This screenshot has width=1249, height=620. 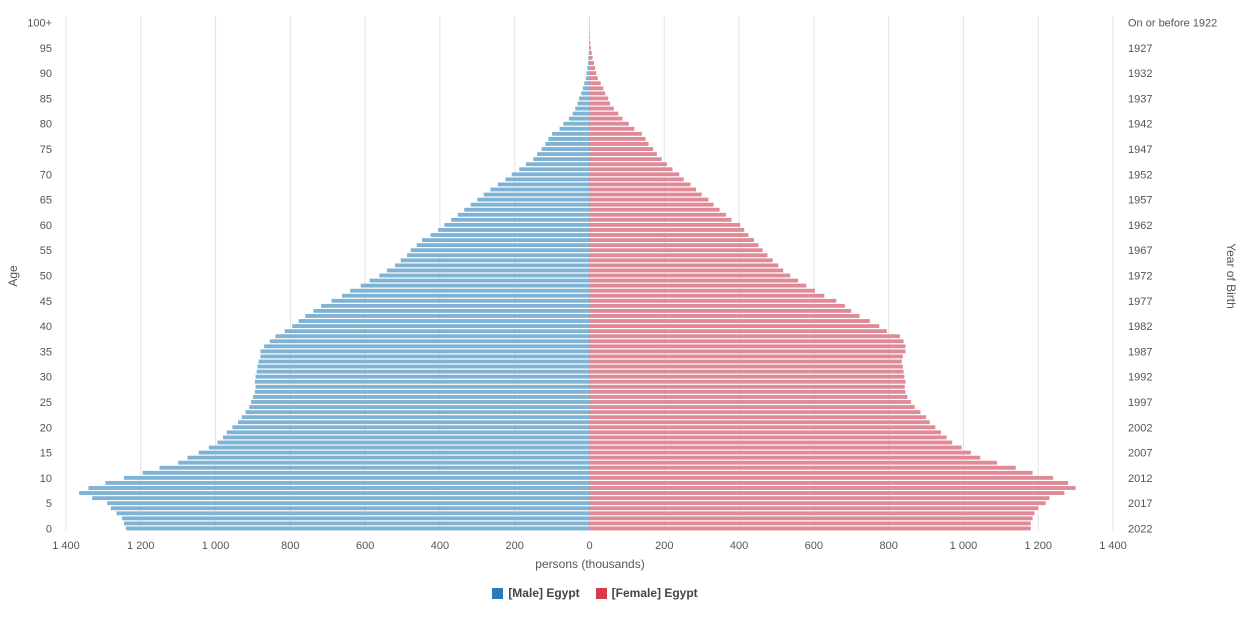 I want to click on legend-item-female: [Female] Egypt, so click(x=646, y=593).